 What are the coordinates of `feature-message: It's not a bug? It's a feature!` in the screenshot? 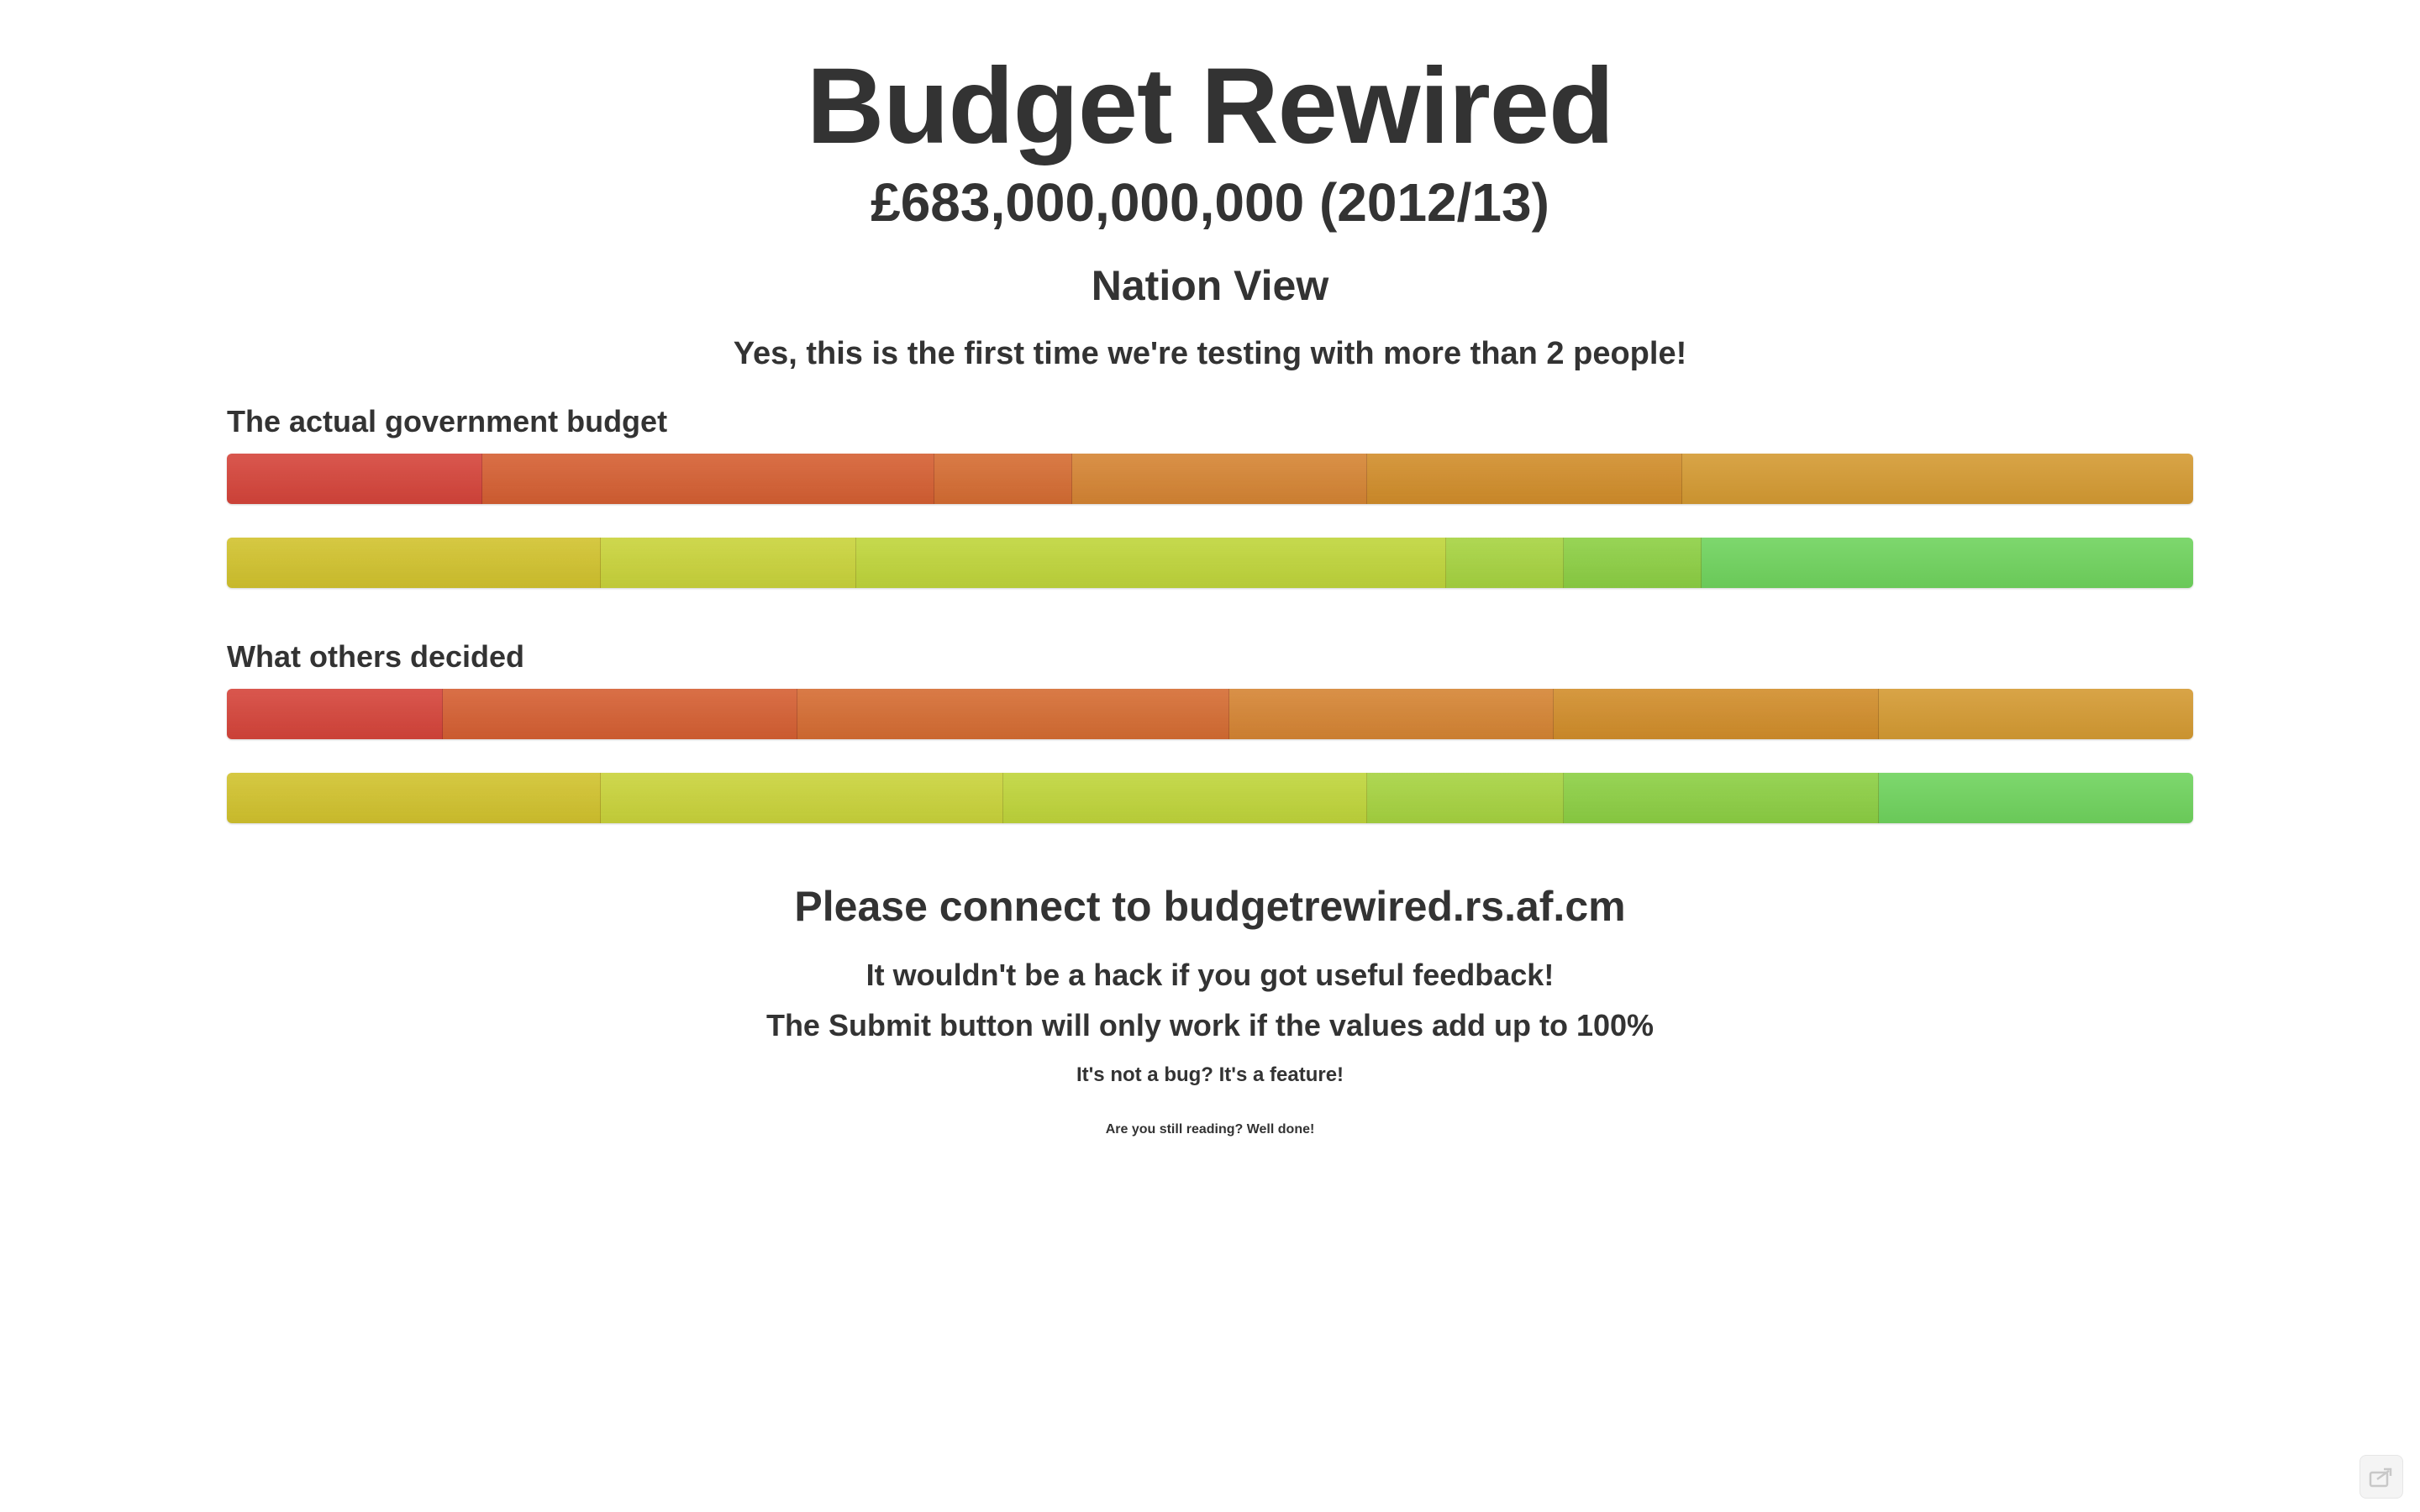 It's located at (1210, 1074).